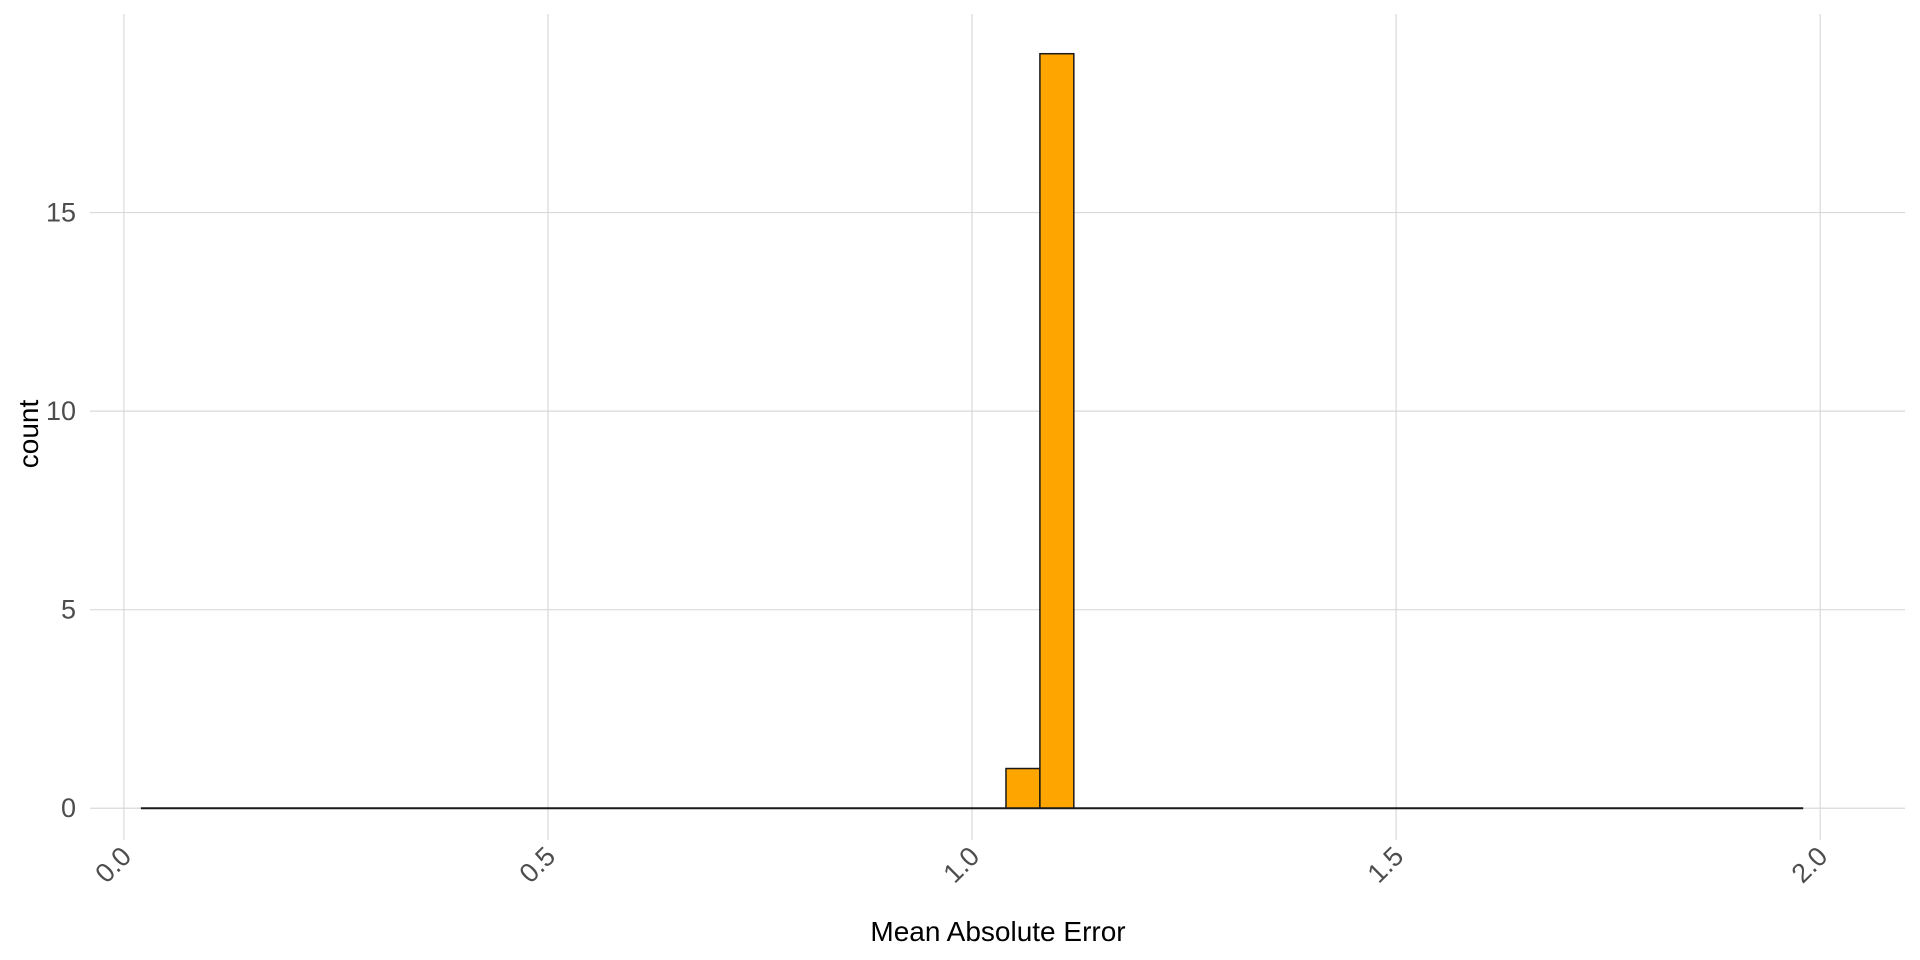  What do you see at coordinates (28, 434) in the screenshot?
I see `y-axis-title: count` at bounding box center [28, 434].